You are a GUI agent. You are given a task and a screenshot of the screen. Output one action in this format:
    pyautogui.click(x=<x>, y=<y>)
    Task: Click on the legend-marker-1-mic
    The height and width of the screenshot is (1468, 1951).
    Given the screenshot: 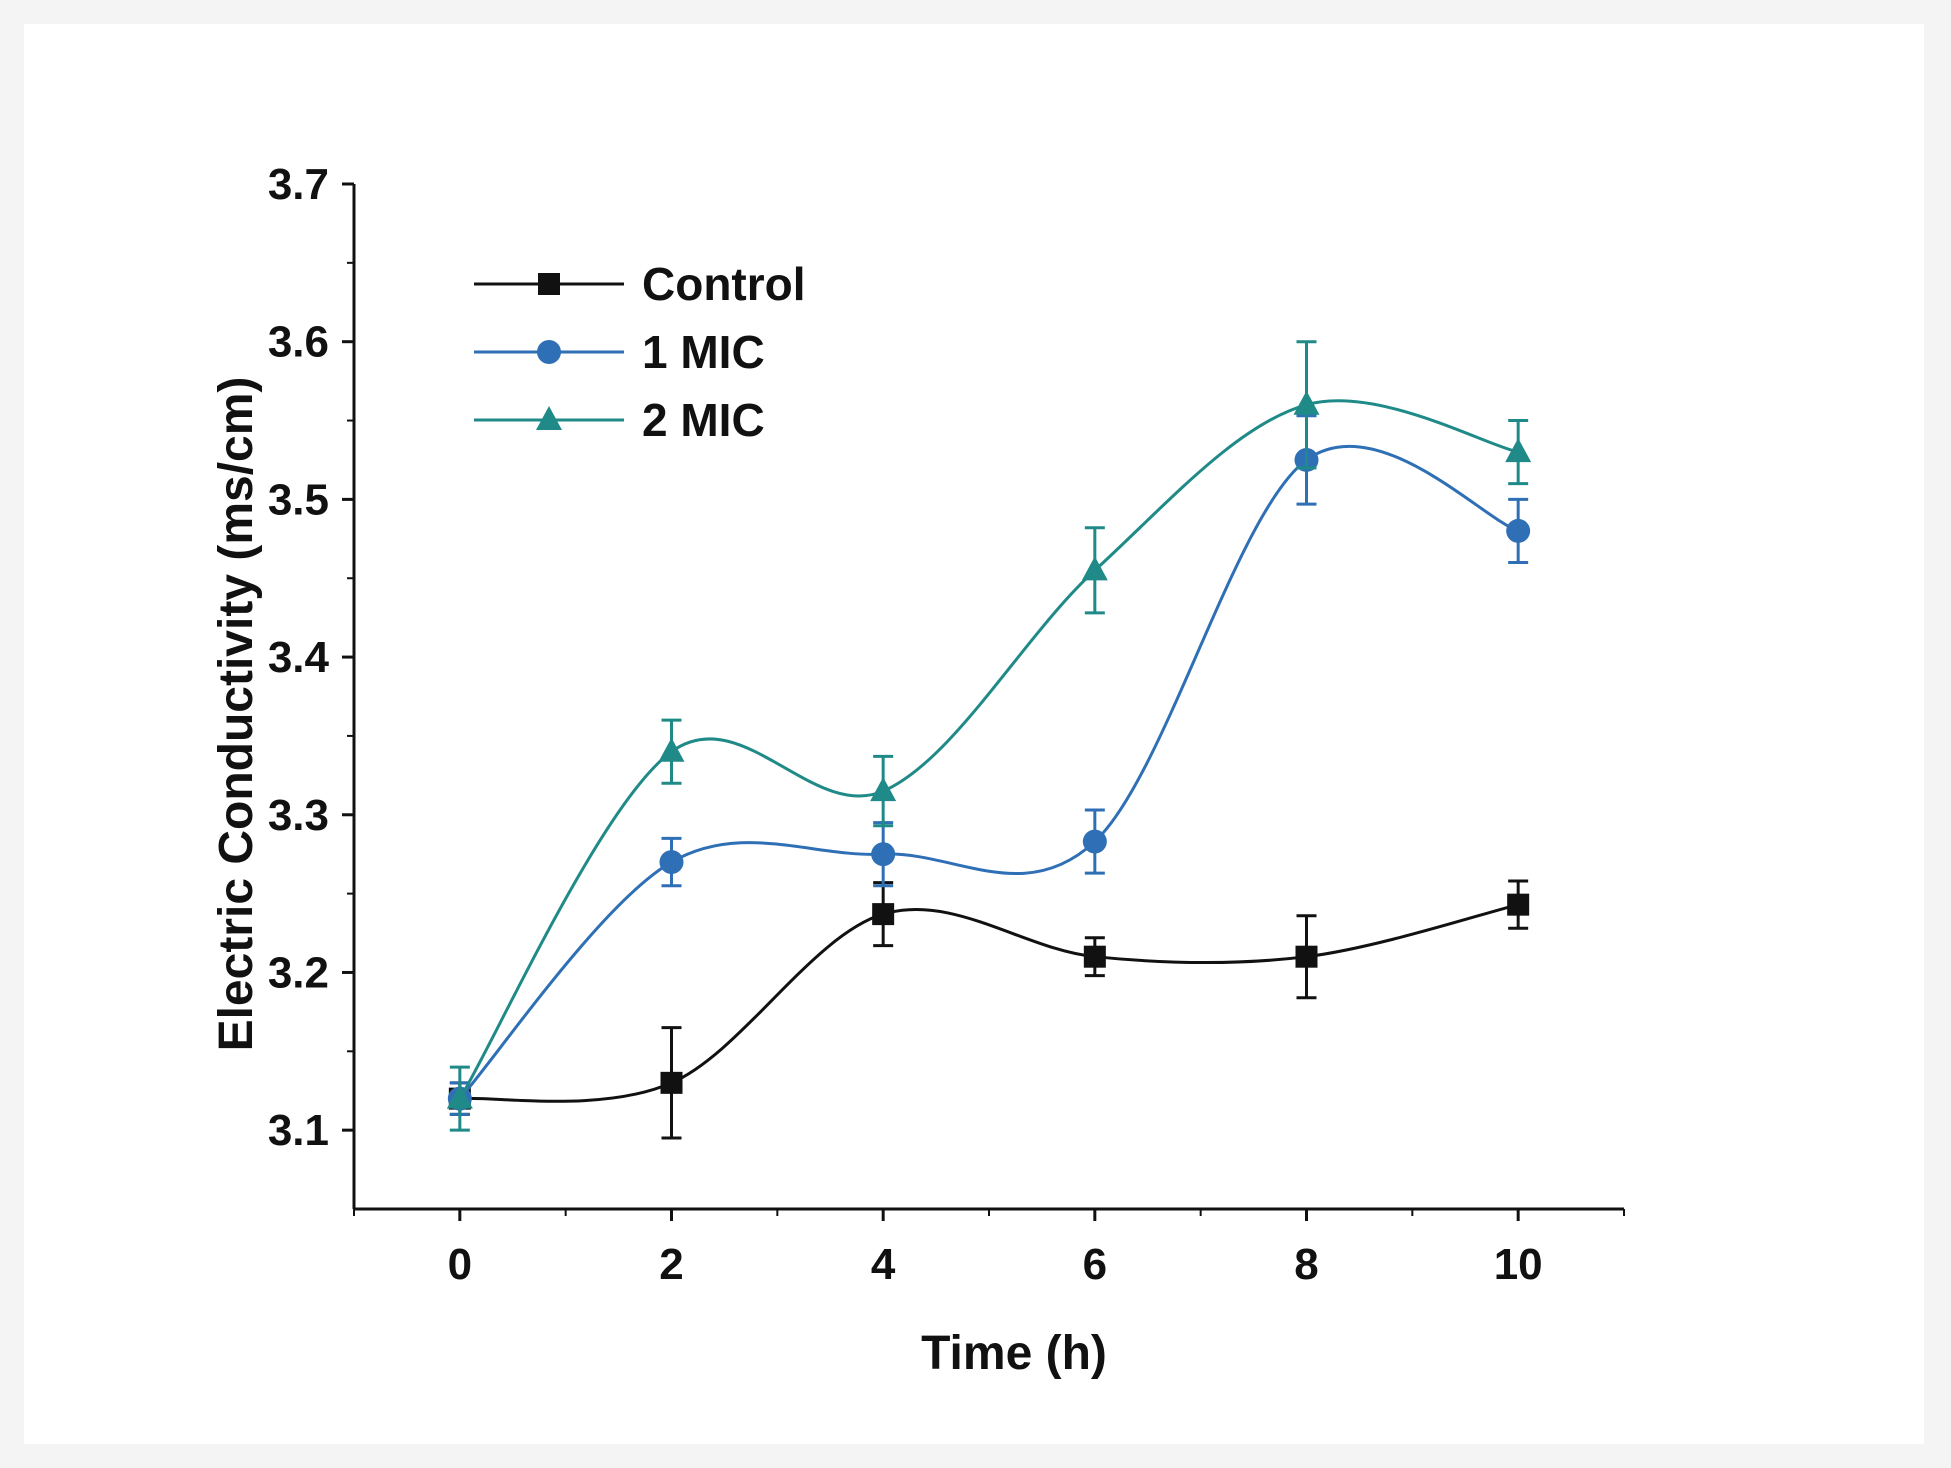 What is the action you would take?
    pyautogui.click(x=549, y=352)
    